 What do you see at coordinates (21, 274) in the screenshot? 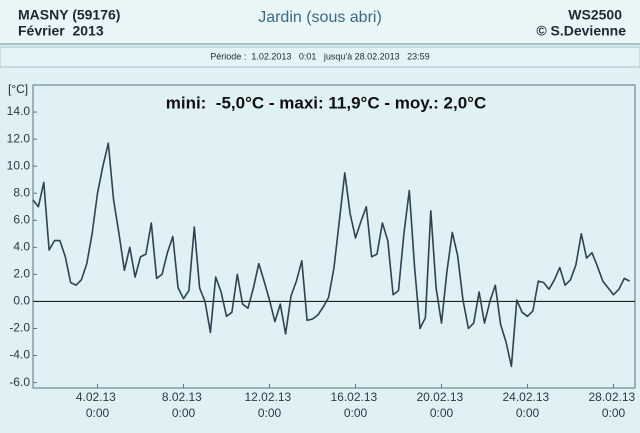
I see `y-tick-label: 2.0` at bounding box center [21, 274].